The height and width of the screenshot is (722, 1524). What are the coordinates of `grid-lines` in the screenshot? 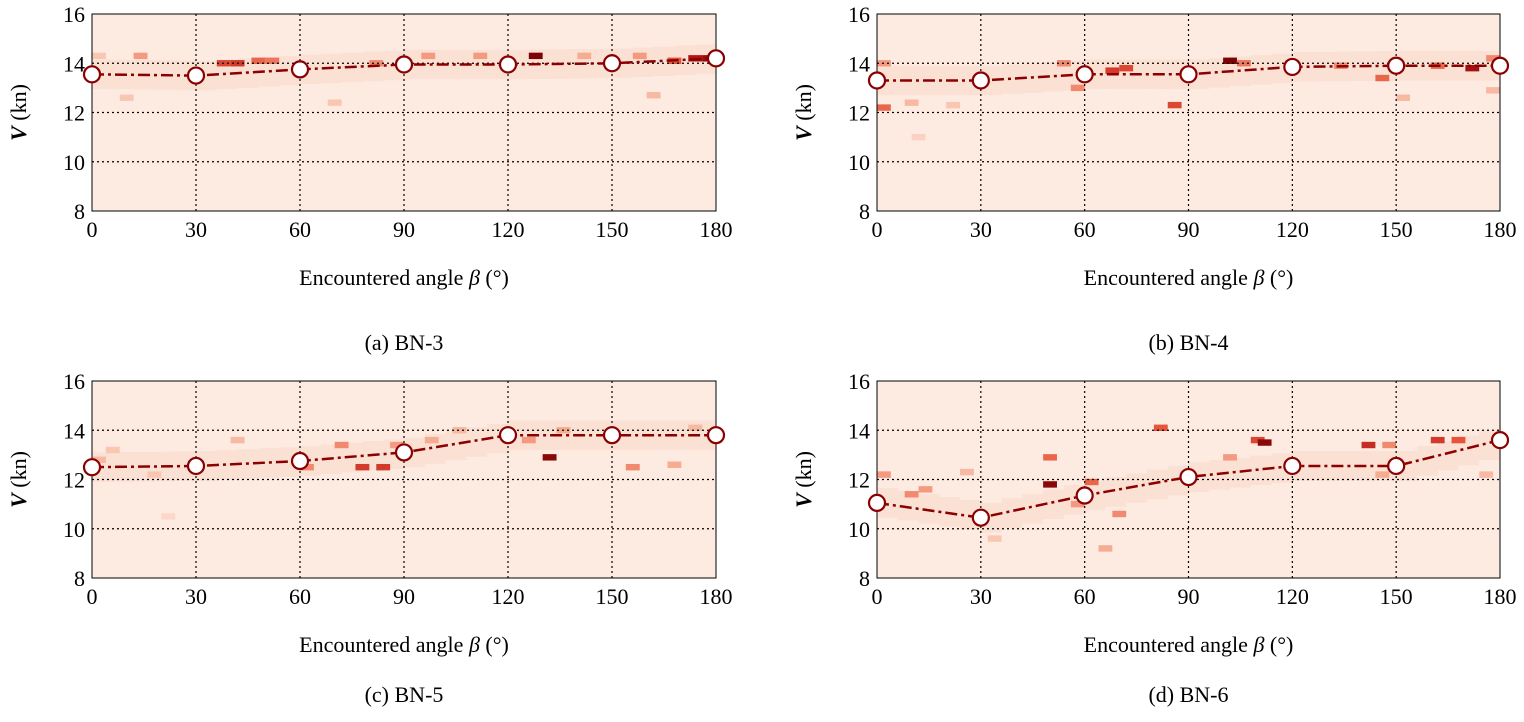 It's located at (1188, 112).